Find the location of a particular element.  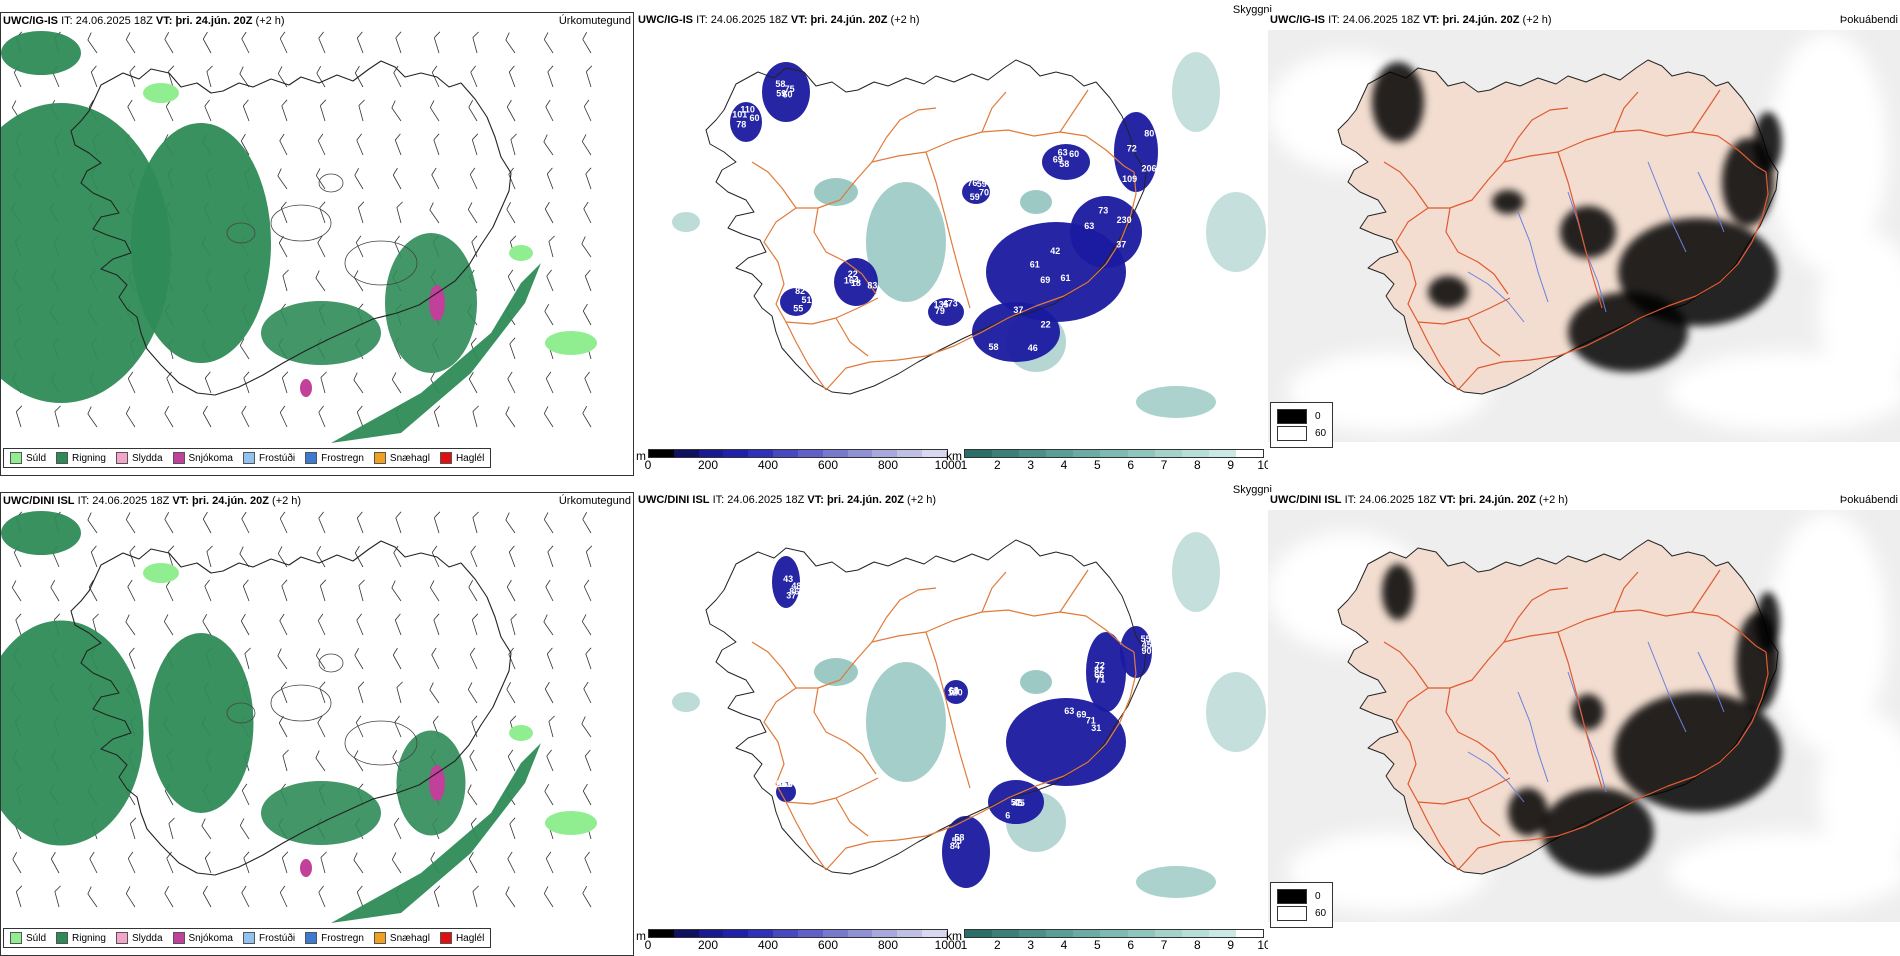

cloud-base-label: 69 is located at coordinates (1081, 714).